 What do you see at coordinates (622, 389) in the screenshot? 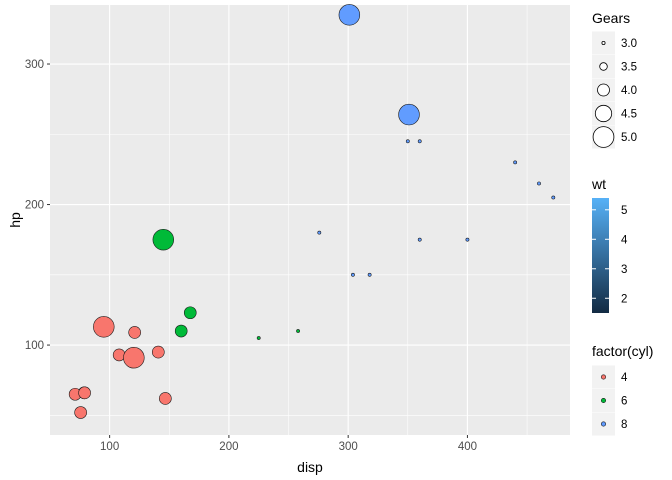
I see `legend-cyl: factor(cyl) 4 6 8` at bounding box center [622, 389].